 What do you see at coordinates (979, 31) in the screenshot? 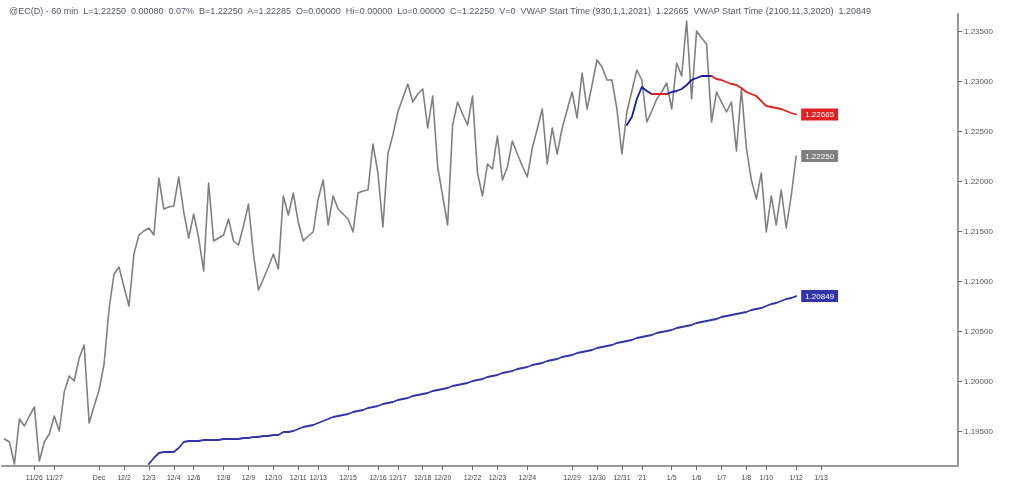
I see `y-tick-label: 1.23500` at bounding box center [979, 31].